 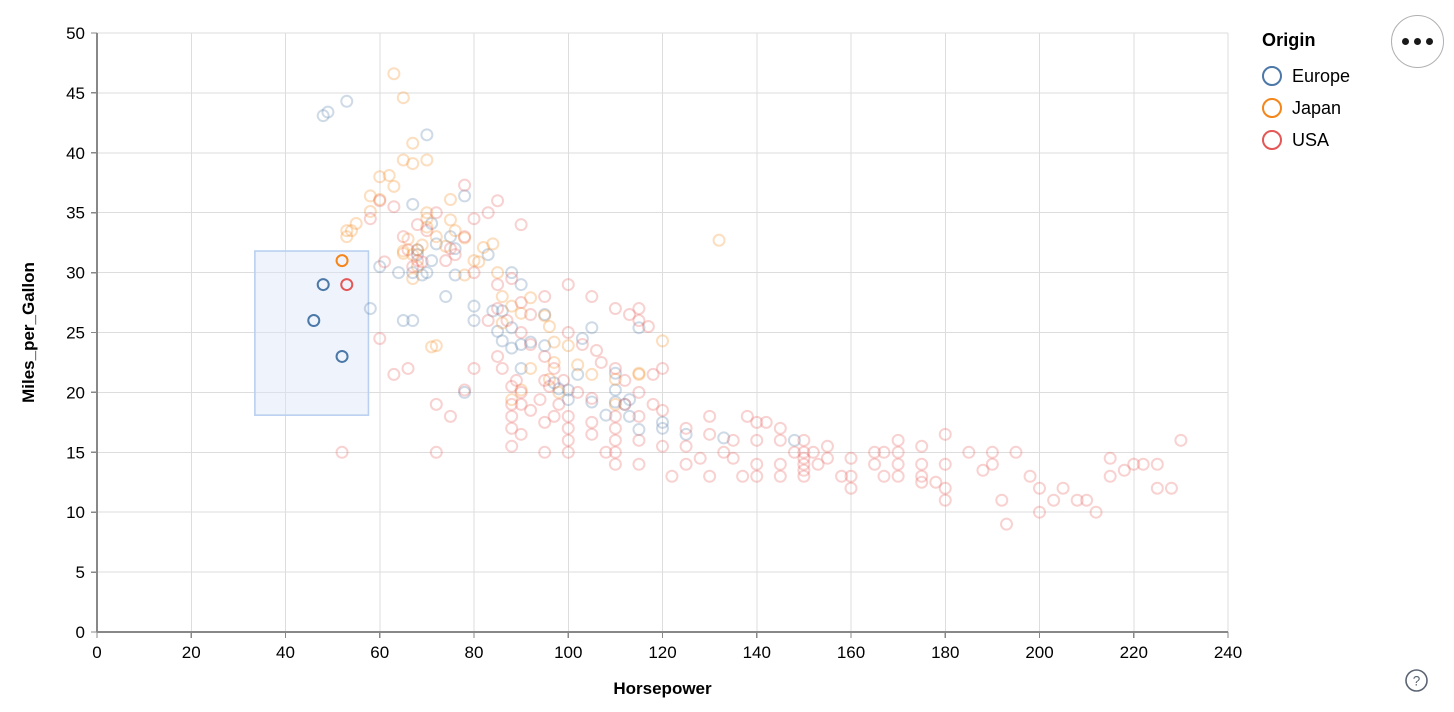 I want to click on brush-selection-rect, so click(x=312, y=333).